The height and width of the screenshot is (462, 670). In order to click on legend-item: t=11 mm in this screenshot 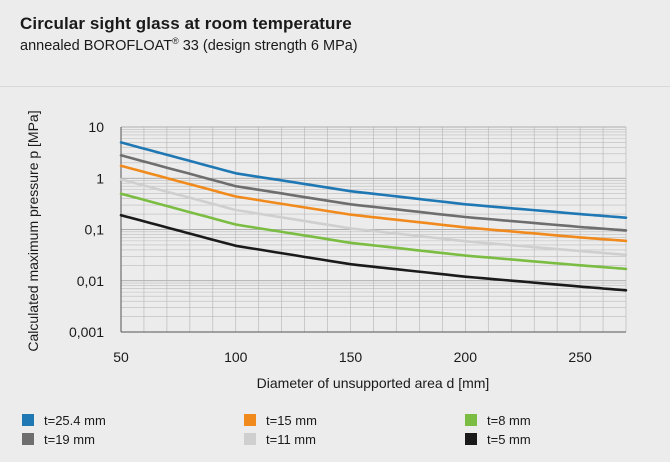, I will do `click(280, 439)`.